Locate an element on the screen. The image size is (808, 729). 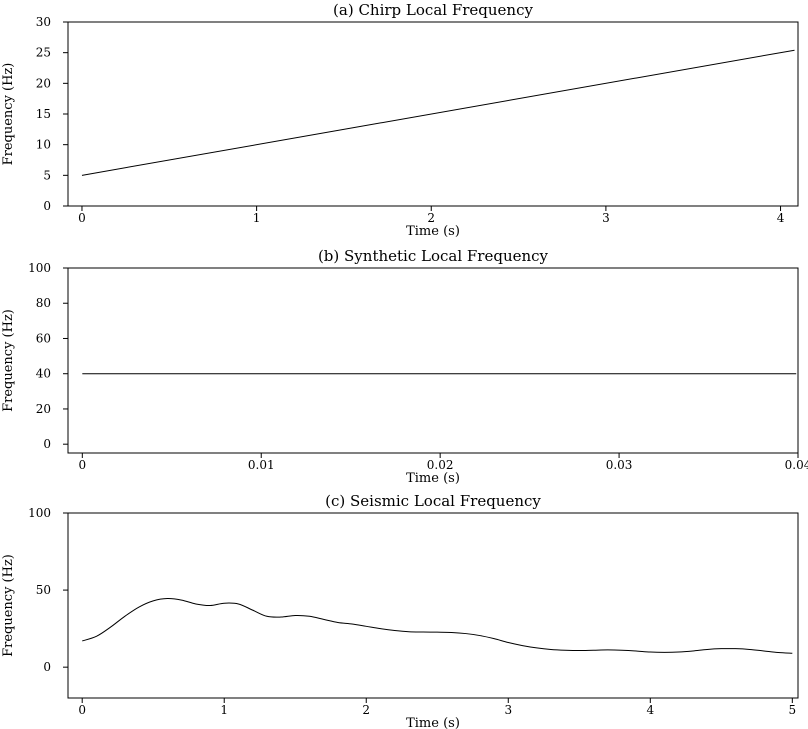
x-tick-label: 0.01 is located at coordinates (261, 465).